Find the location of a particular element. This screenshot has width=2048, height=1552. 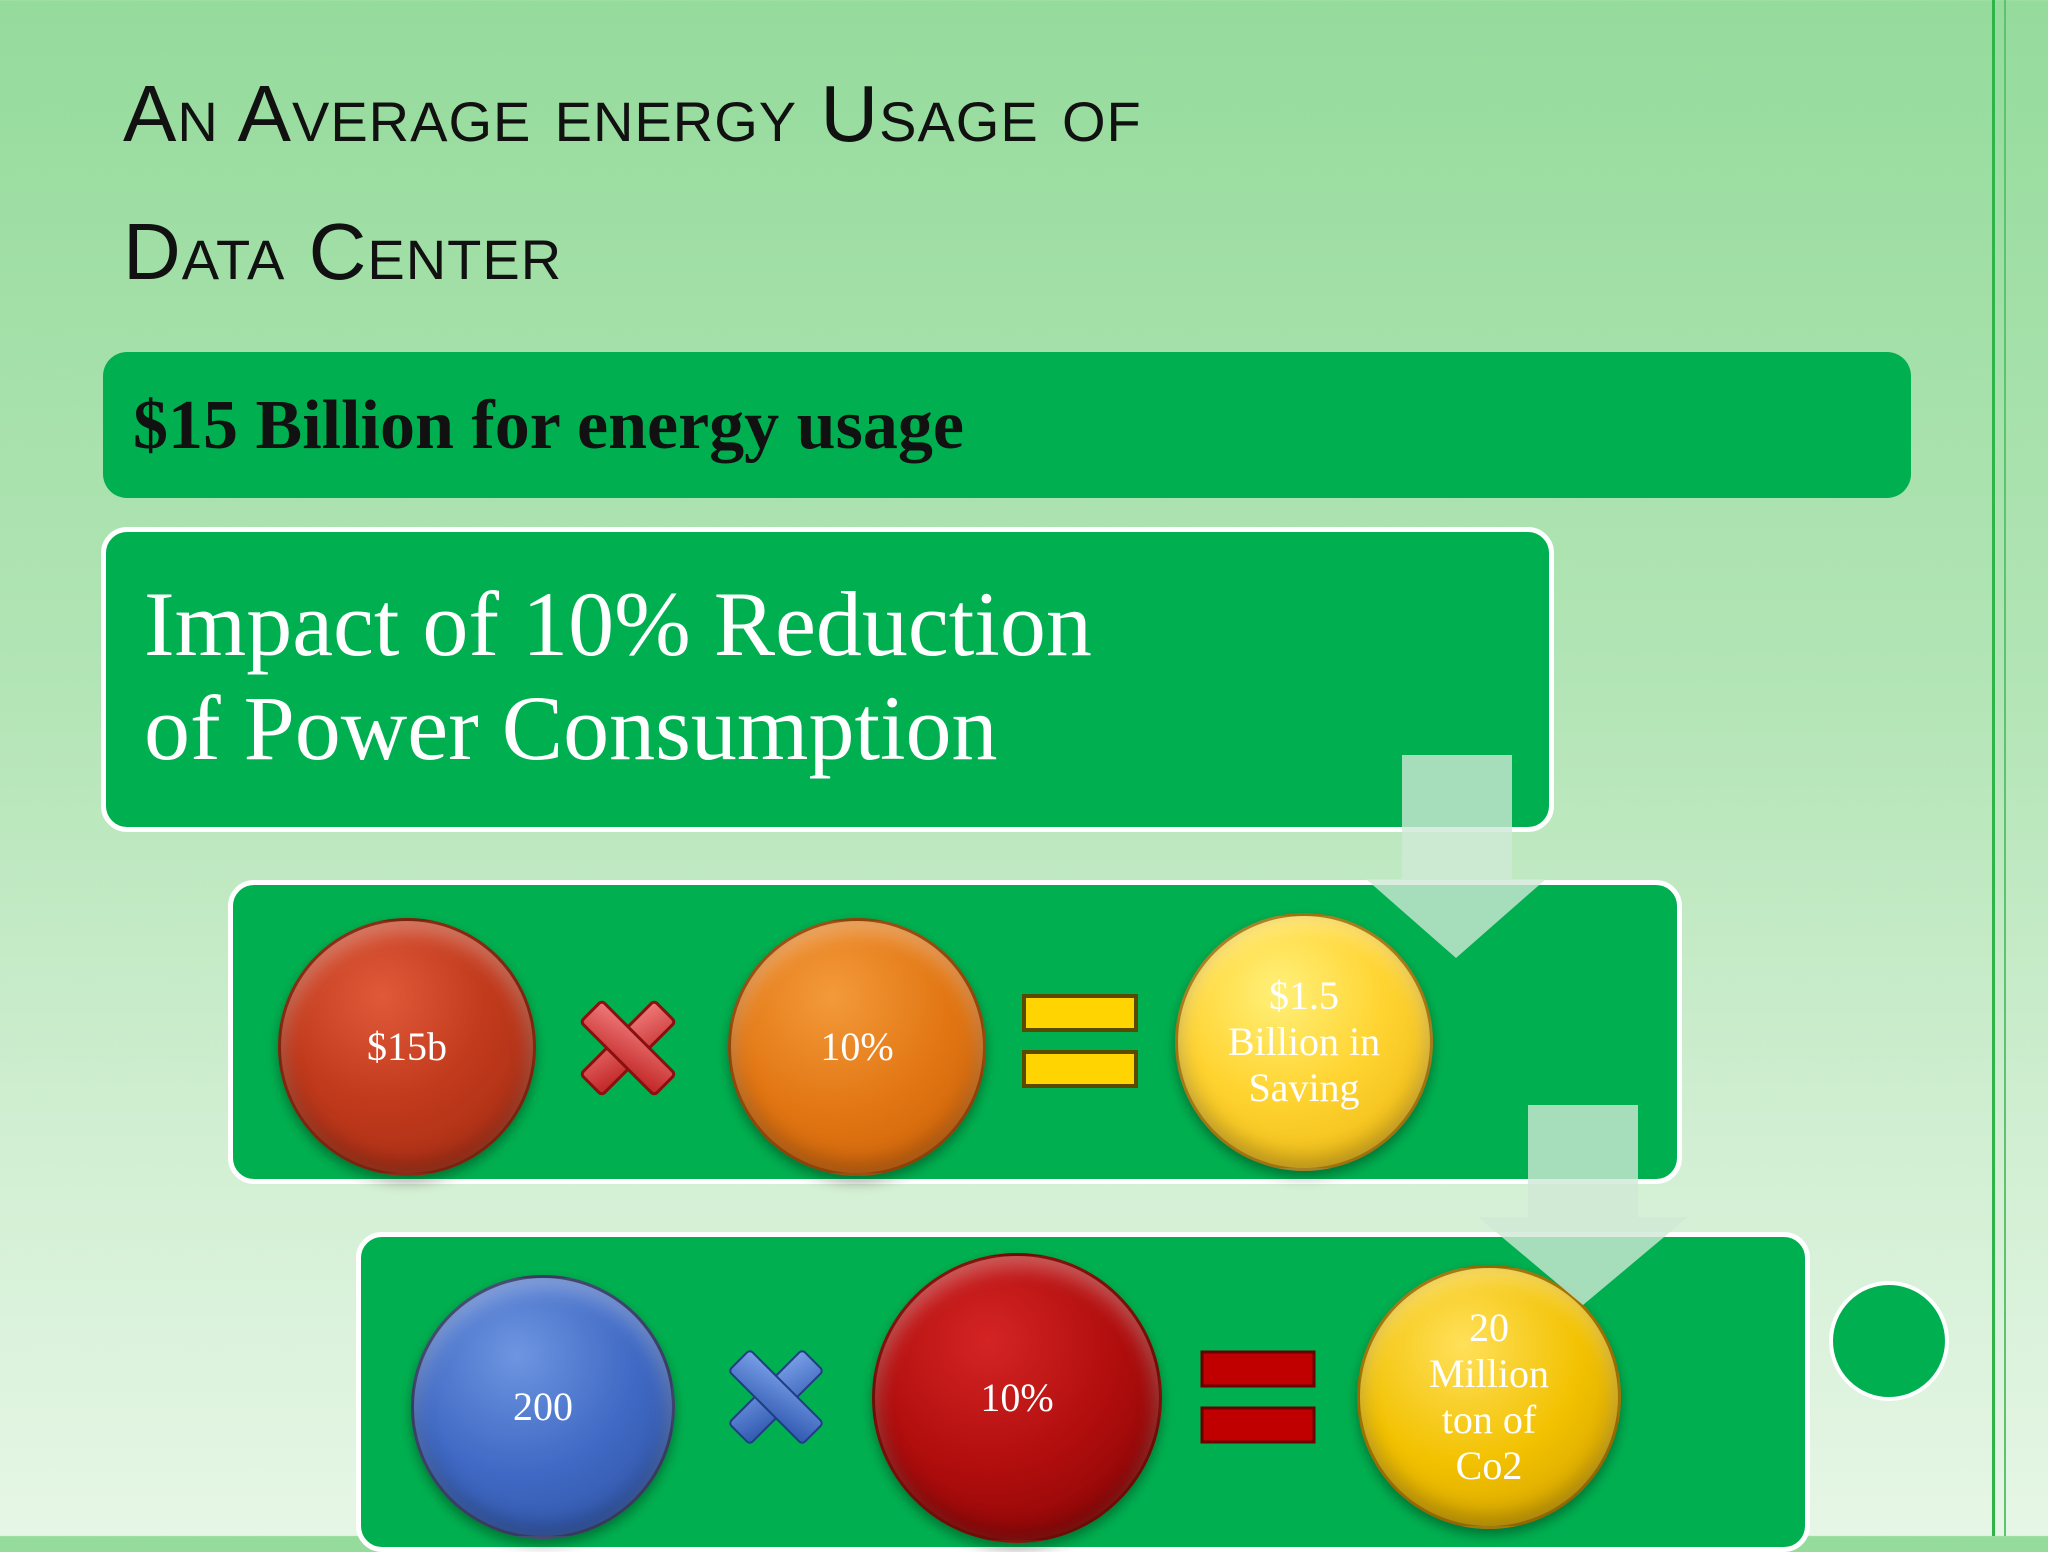

slide-title: An Average energy Usage of Data Center is located at coordinates (973, 183).